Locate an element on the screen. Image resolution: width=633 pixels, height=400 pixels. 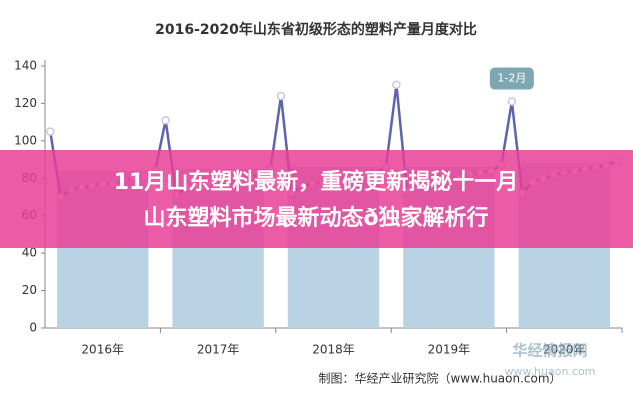
y-tick-label: 100 is located at coordinates (25, 140).